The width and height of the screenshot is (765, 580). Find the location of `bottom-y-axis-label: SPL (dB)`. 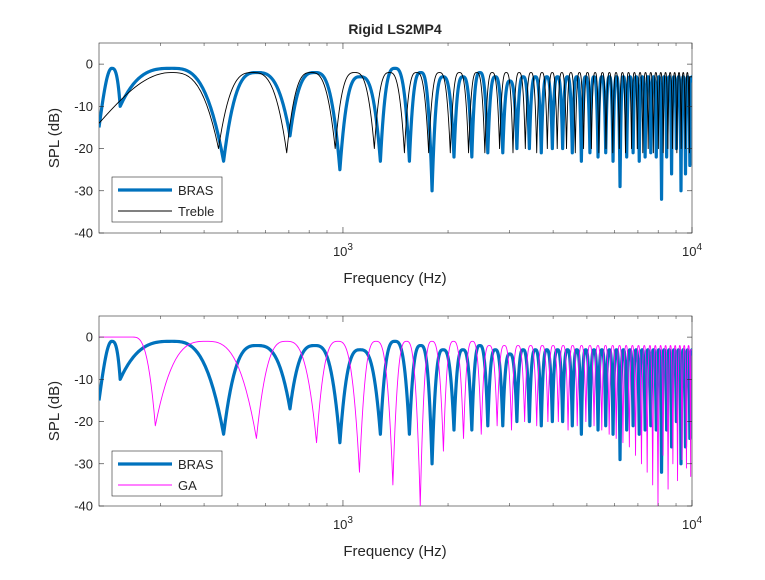

bottom-y-axis-label: SPL (dB) is located at coordinates (54, 411).